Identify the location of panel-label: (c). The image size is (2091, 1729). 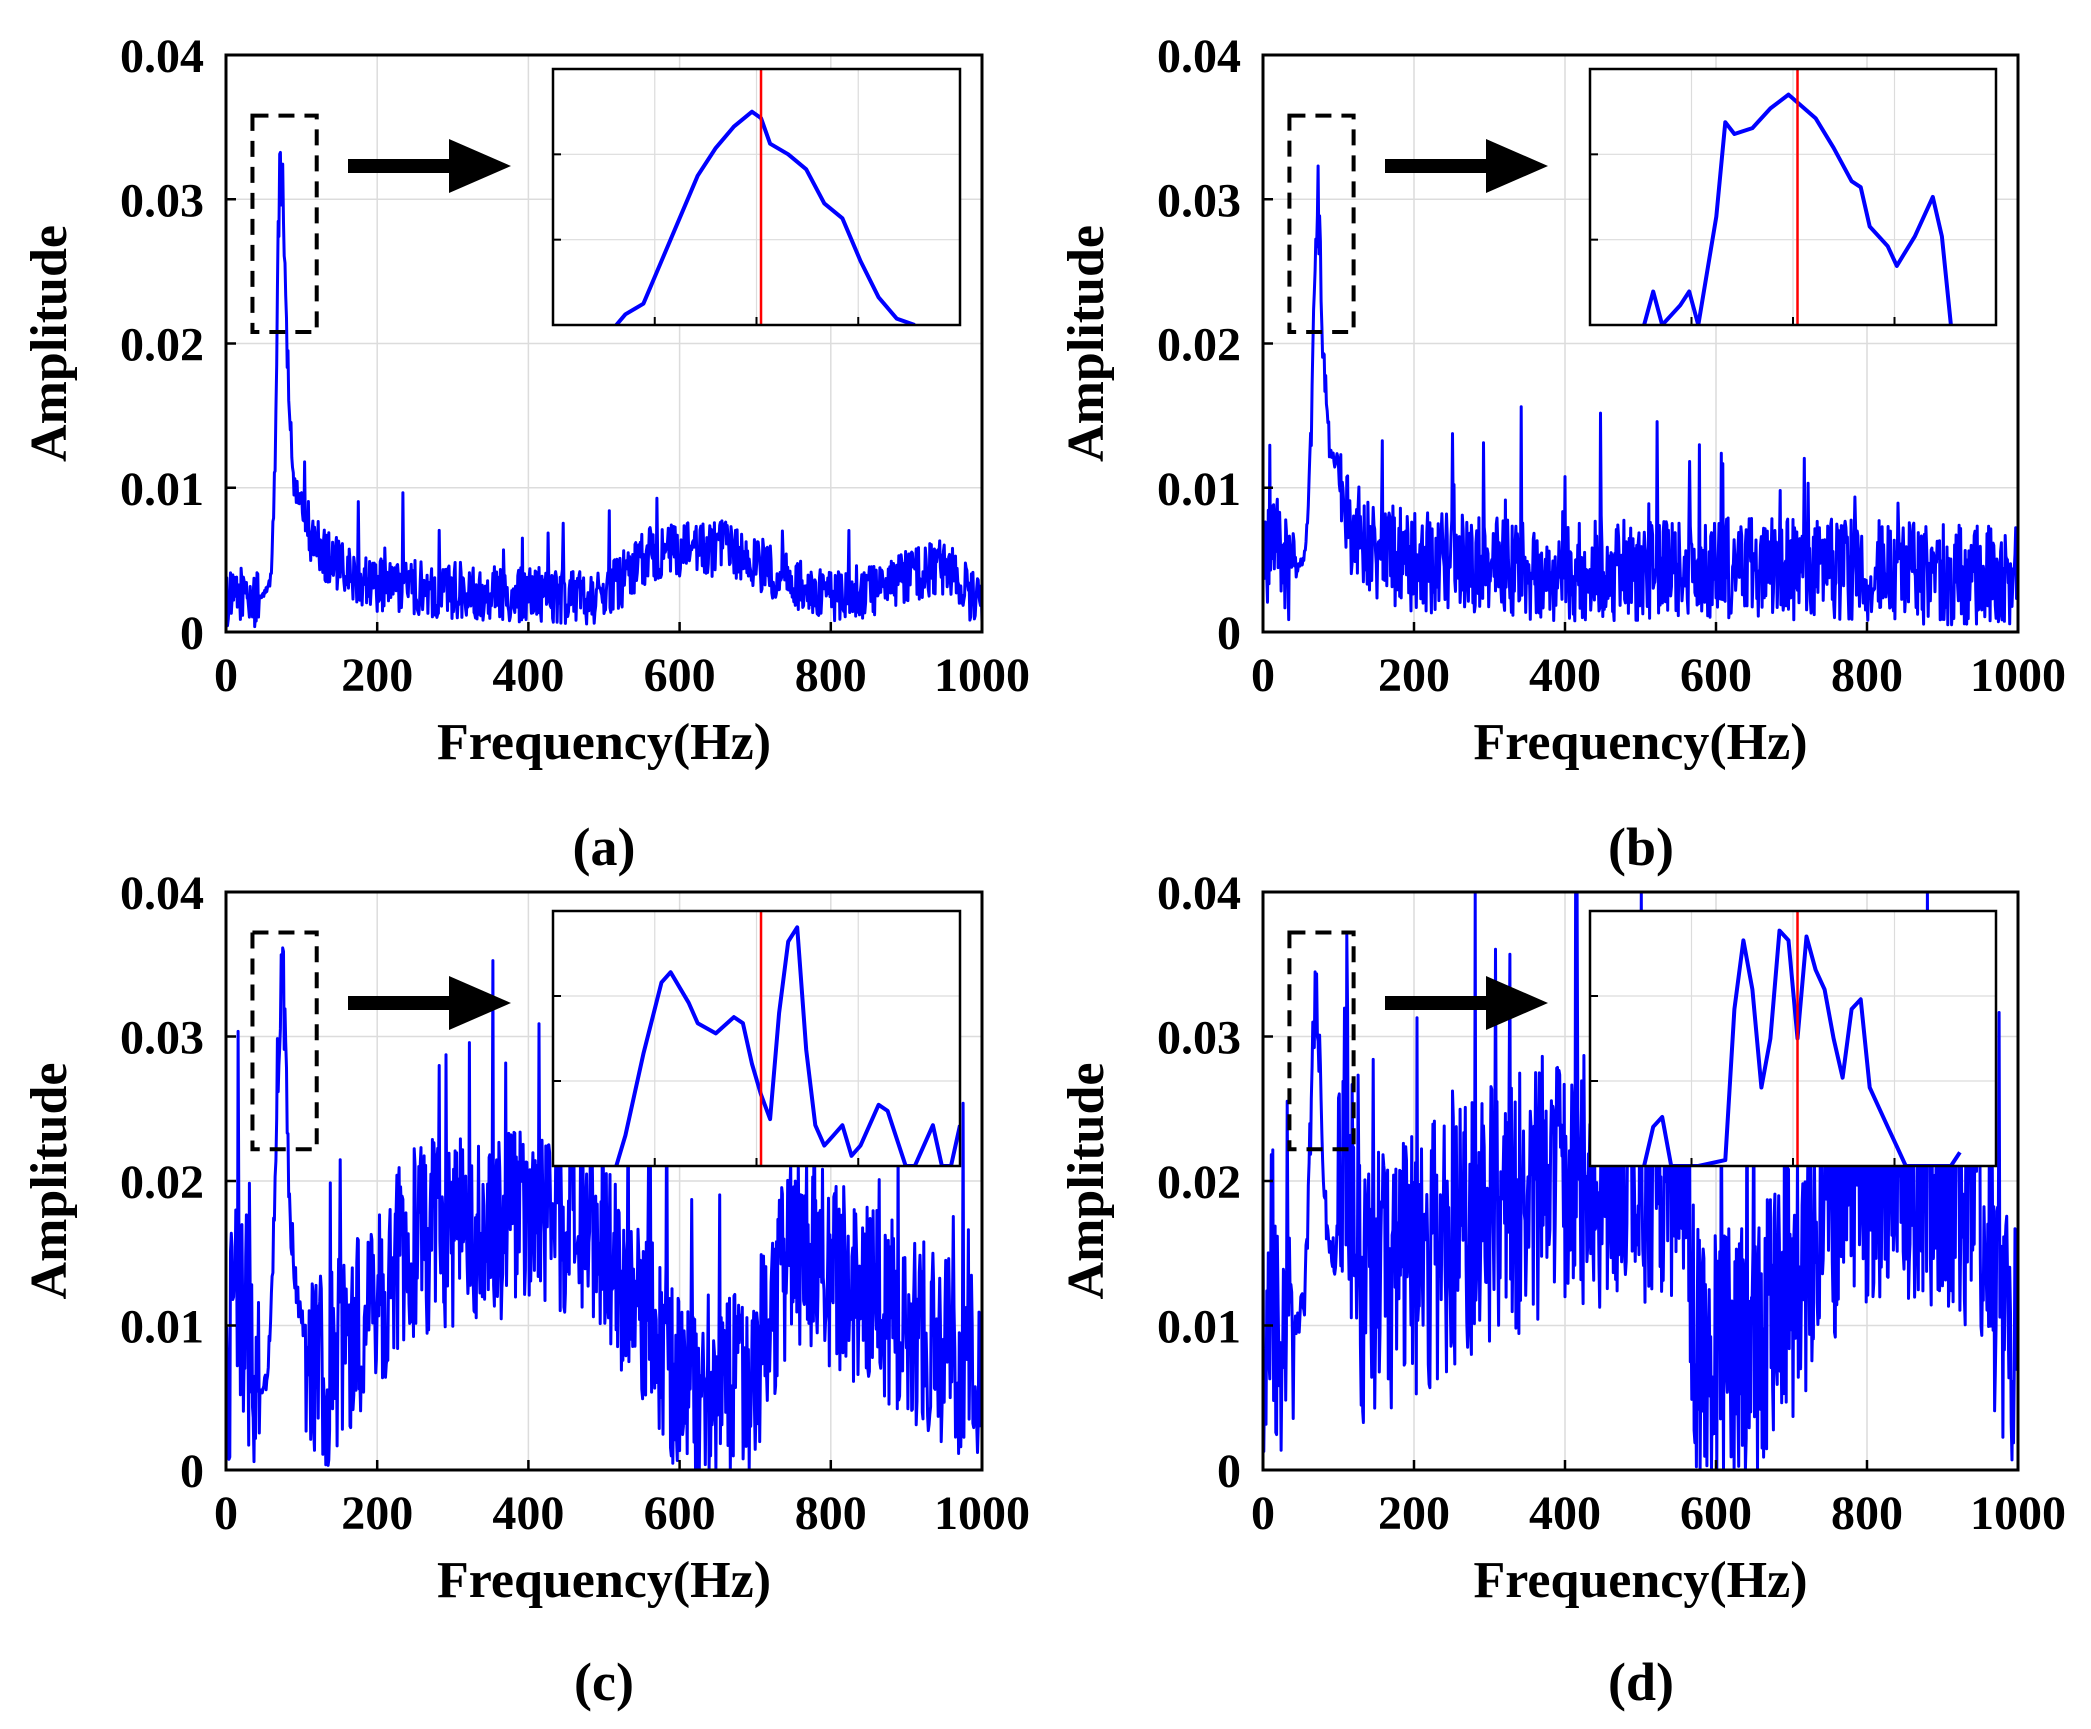
(604, 1682).